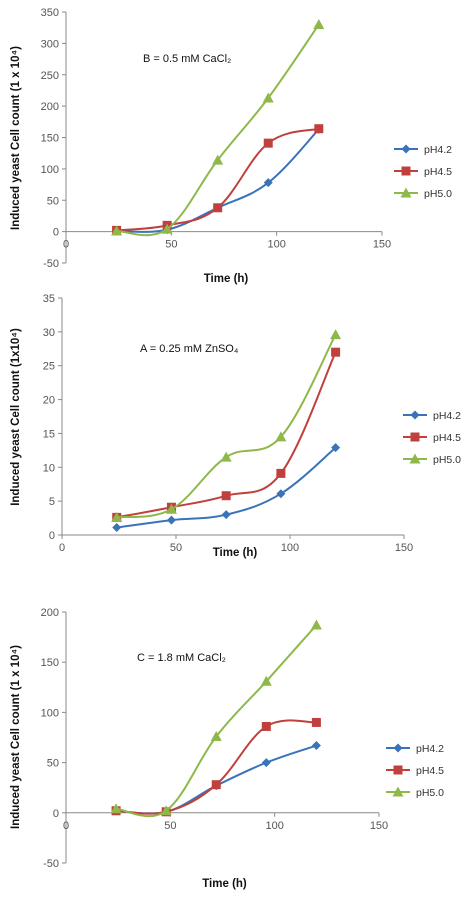 This screenshot has width=474, height=916. What do you see at coordinates (16, 138) in the screenshot?
I see `y-axis-title: Induced yeast Cell count (1 x 10⁴)` at bounding box center [16, 138].